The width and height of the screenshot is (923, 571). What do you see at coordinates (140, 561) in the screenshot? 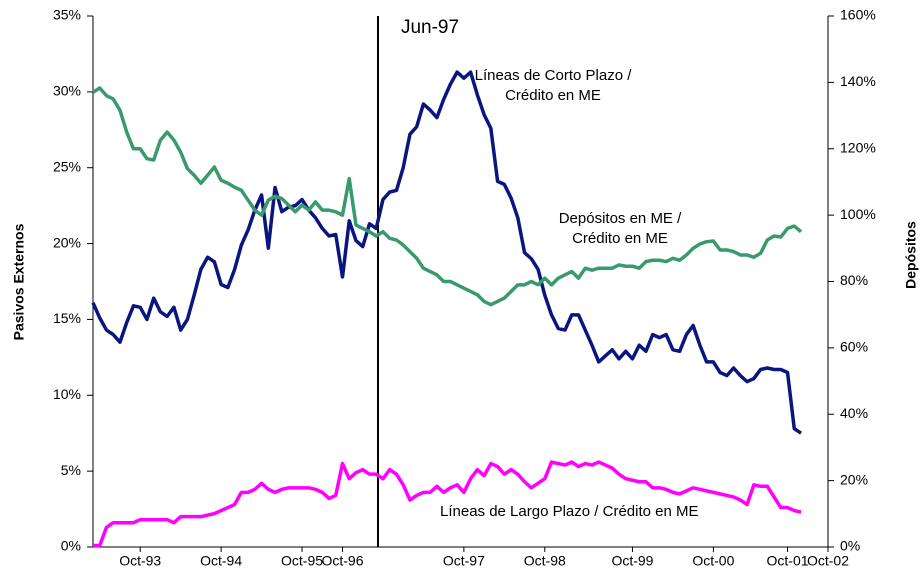
I see `x-tick-label: Oct-93` at bounding box center [140, 561].